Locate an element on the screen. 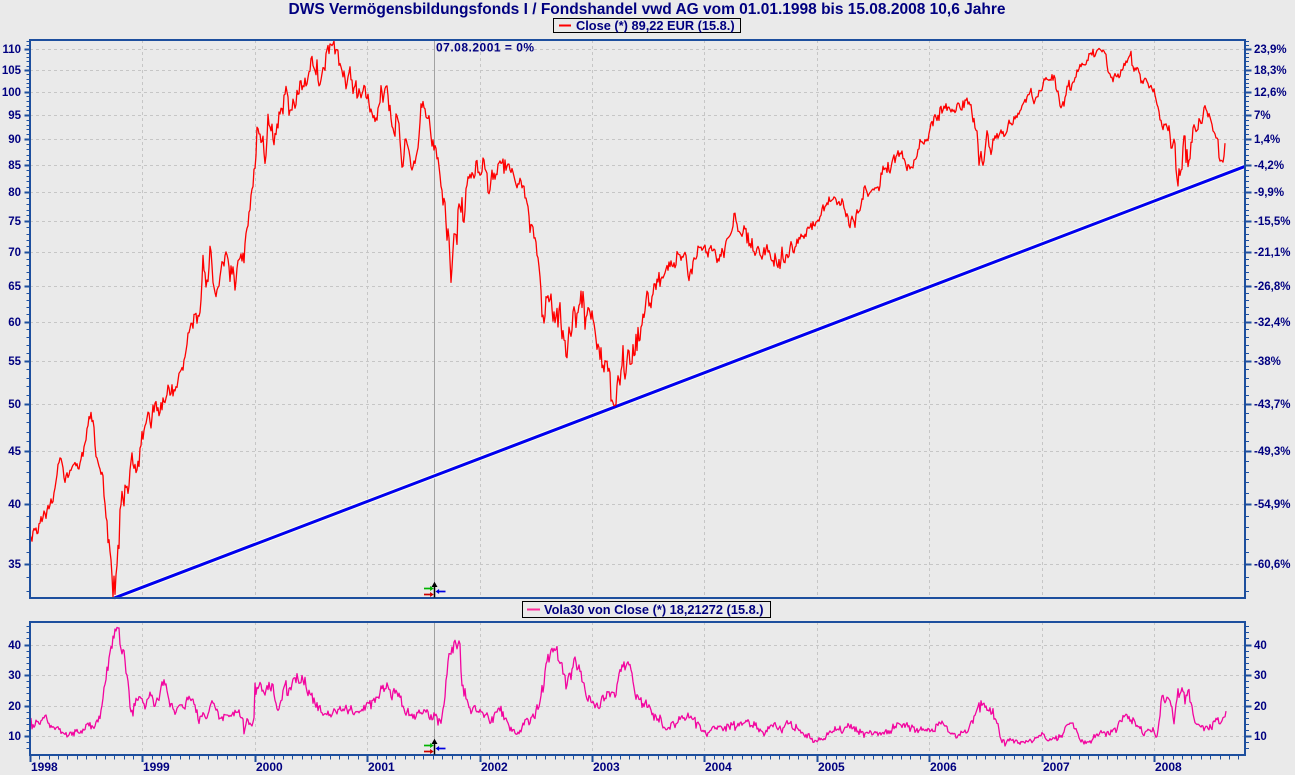  svg-text: 2006 is located at coordinates (943, 767).